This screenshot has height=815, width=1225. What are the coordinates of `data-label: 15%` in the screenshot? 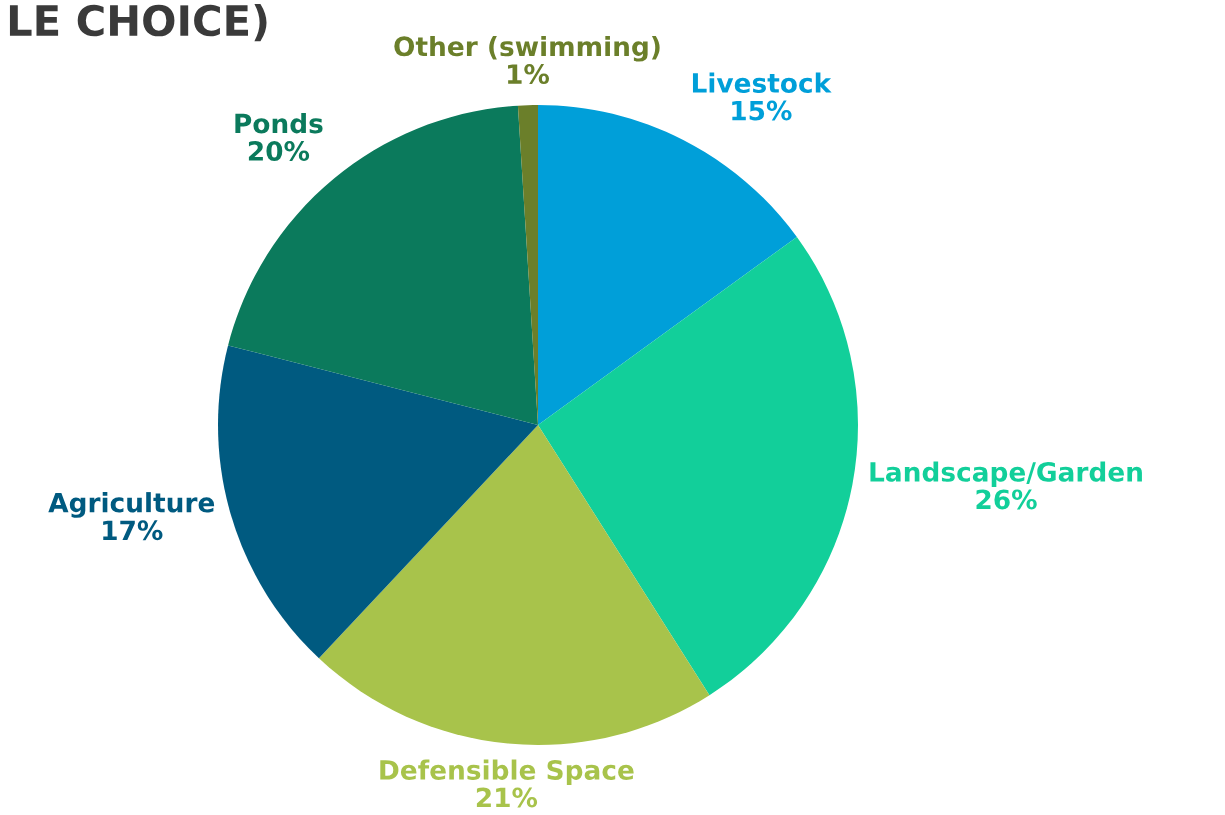 It's located at (762, 110).